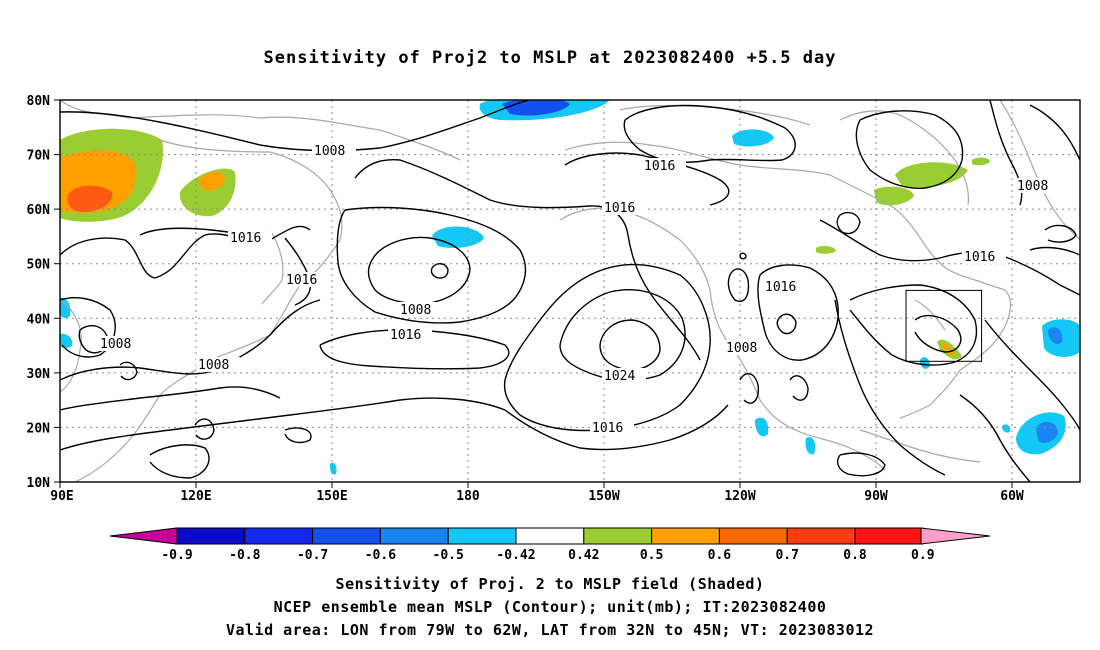 The width and height of the screenshot is (1100, 650). What do you see at coordinates (948, 349) in the screenshot?
I see `shade-positive-valid-orange` at bounding box center [948, 349].